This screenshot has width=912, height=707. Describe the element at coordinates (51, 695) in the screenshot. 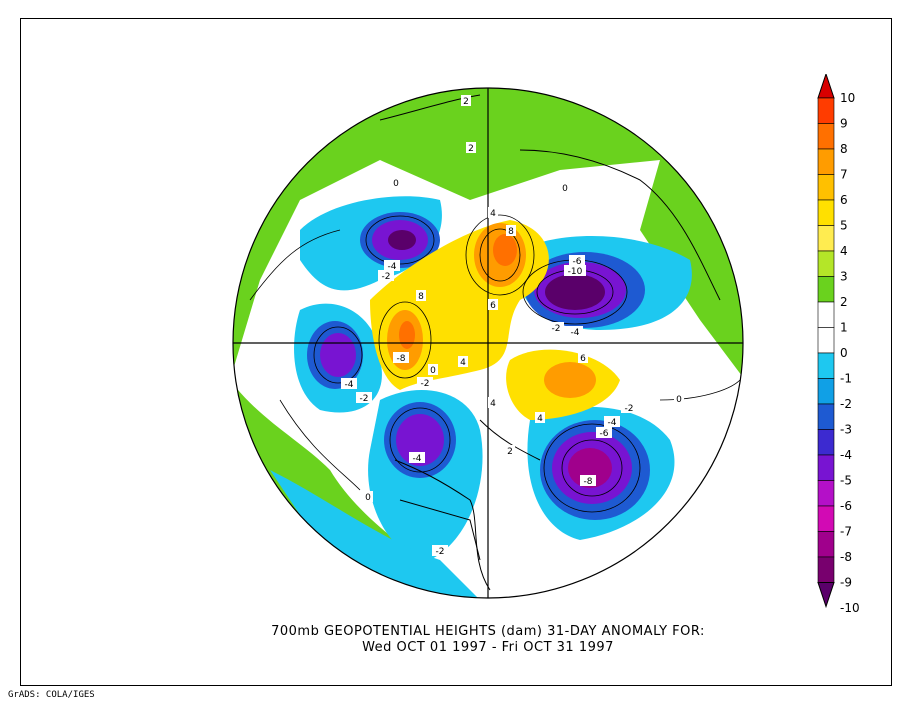

I see `footer-credit: GrADS: COLA/IGES` at that location.